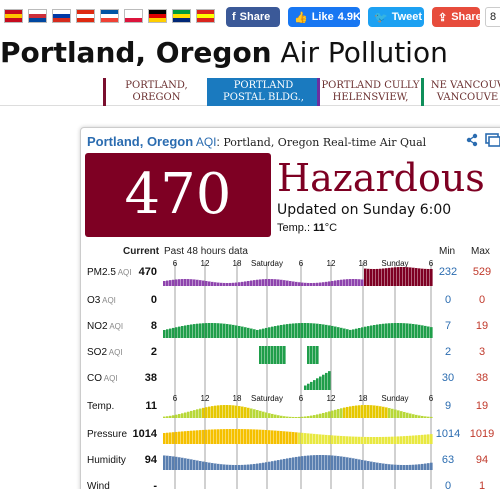 The height and width of the screenshot is (489, 500). What do you see at coordinates (13, 16) in the screenshot?
I see `spain-flag-icon` at bounding box center [13, 16].